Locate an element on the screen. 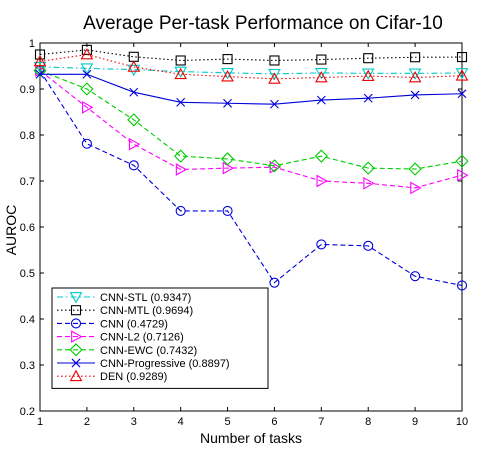 The image size is (485, 460). y-tick-label: 0.6 is located at coordinates (27, 228).